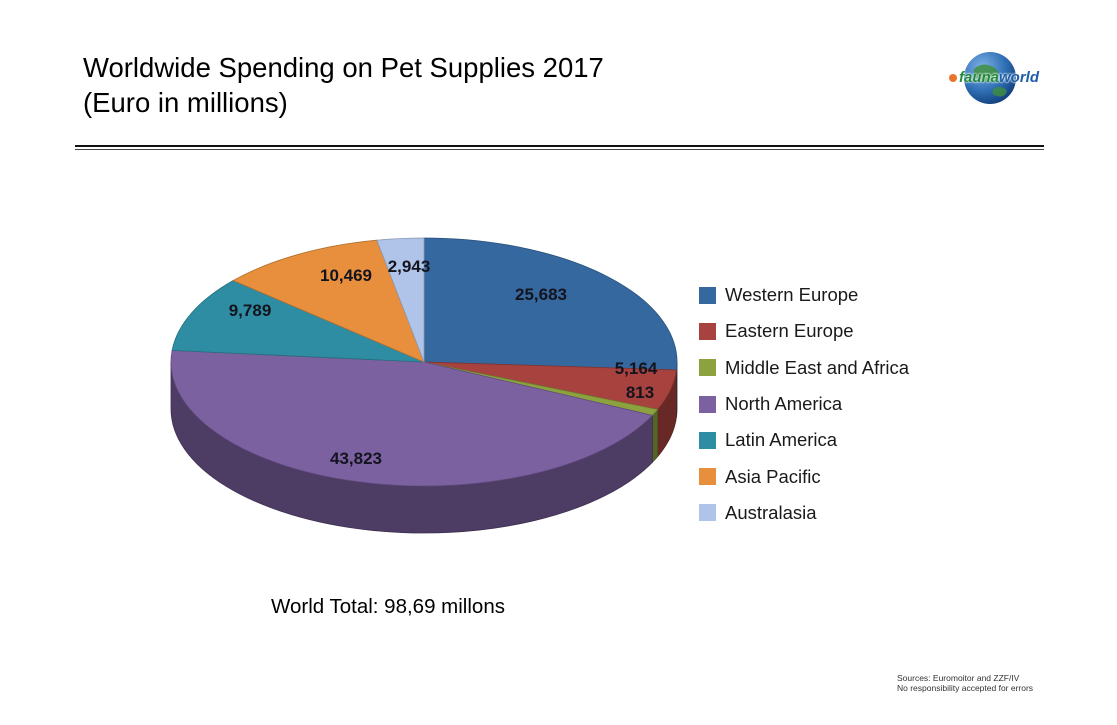 This screenshot has height=725, width=1117. Describe the element at coordinates (707, 477) in the screenshot. I see `legend-swatch-asia-pacific` at that location.